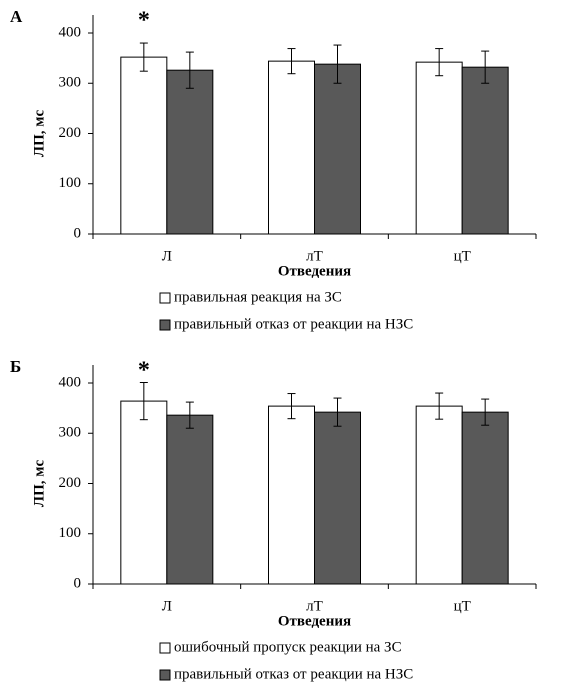  What do you see at coordinates (16, 16) in the screenshot?
I see `panel-label: А` at bounding box center [16, 16].